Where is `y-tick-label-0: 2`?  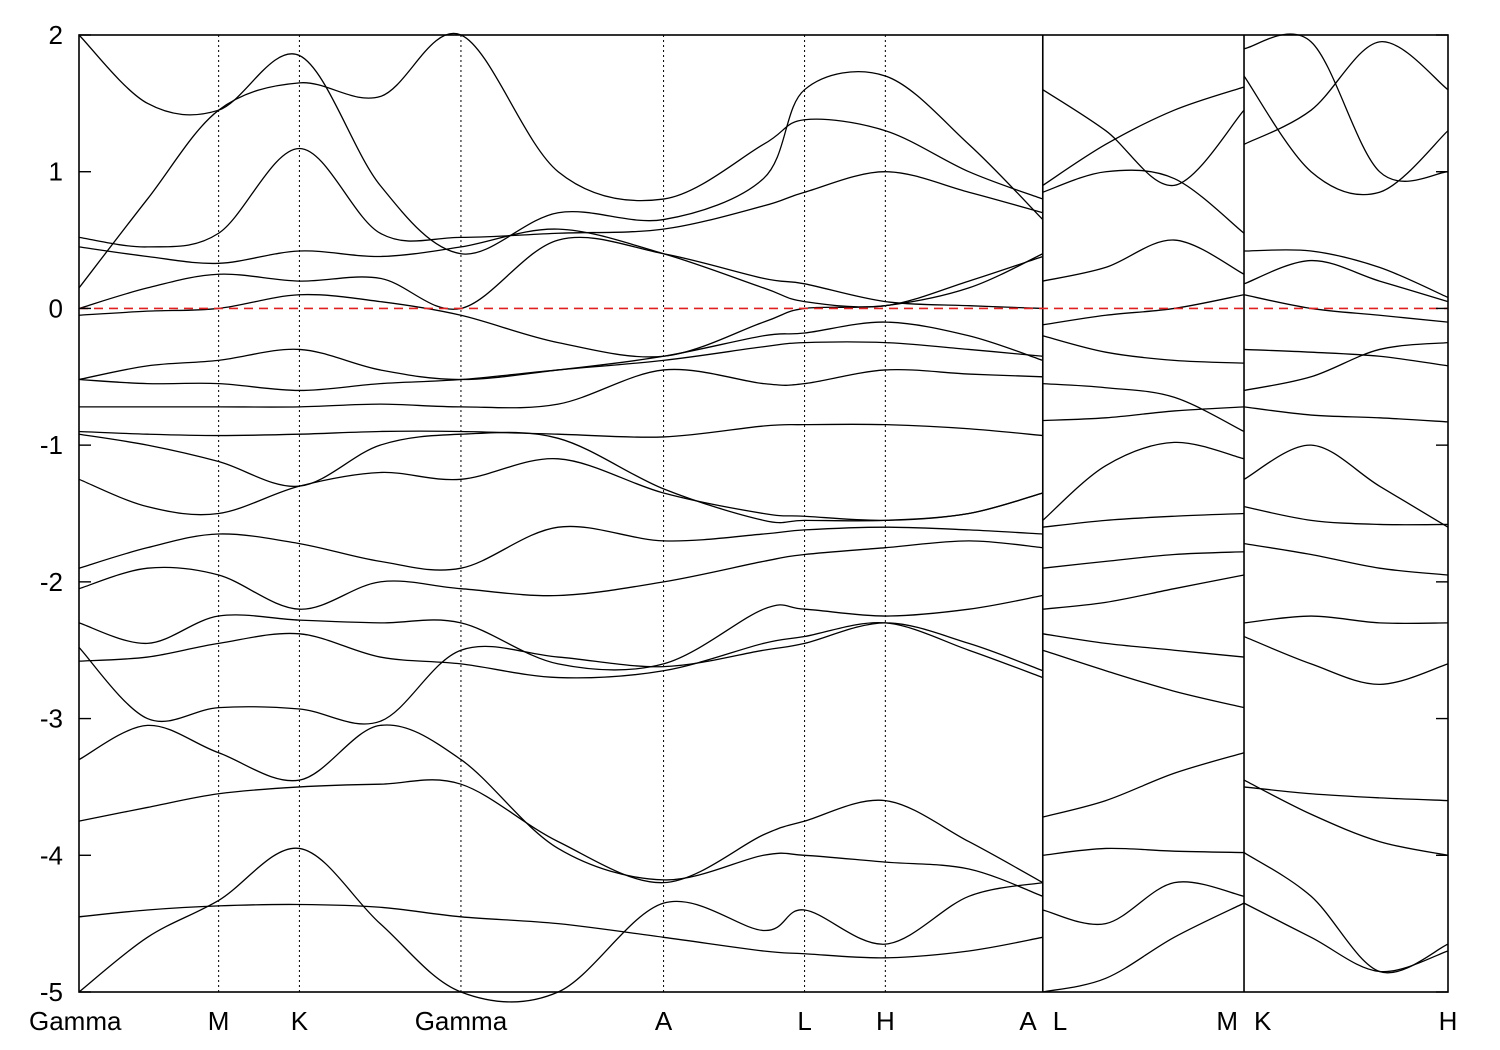 y-tick-label-0: 2 is located at coordinates (56, 35).